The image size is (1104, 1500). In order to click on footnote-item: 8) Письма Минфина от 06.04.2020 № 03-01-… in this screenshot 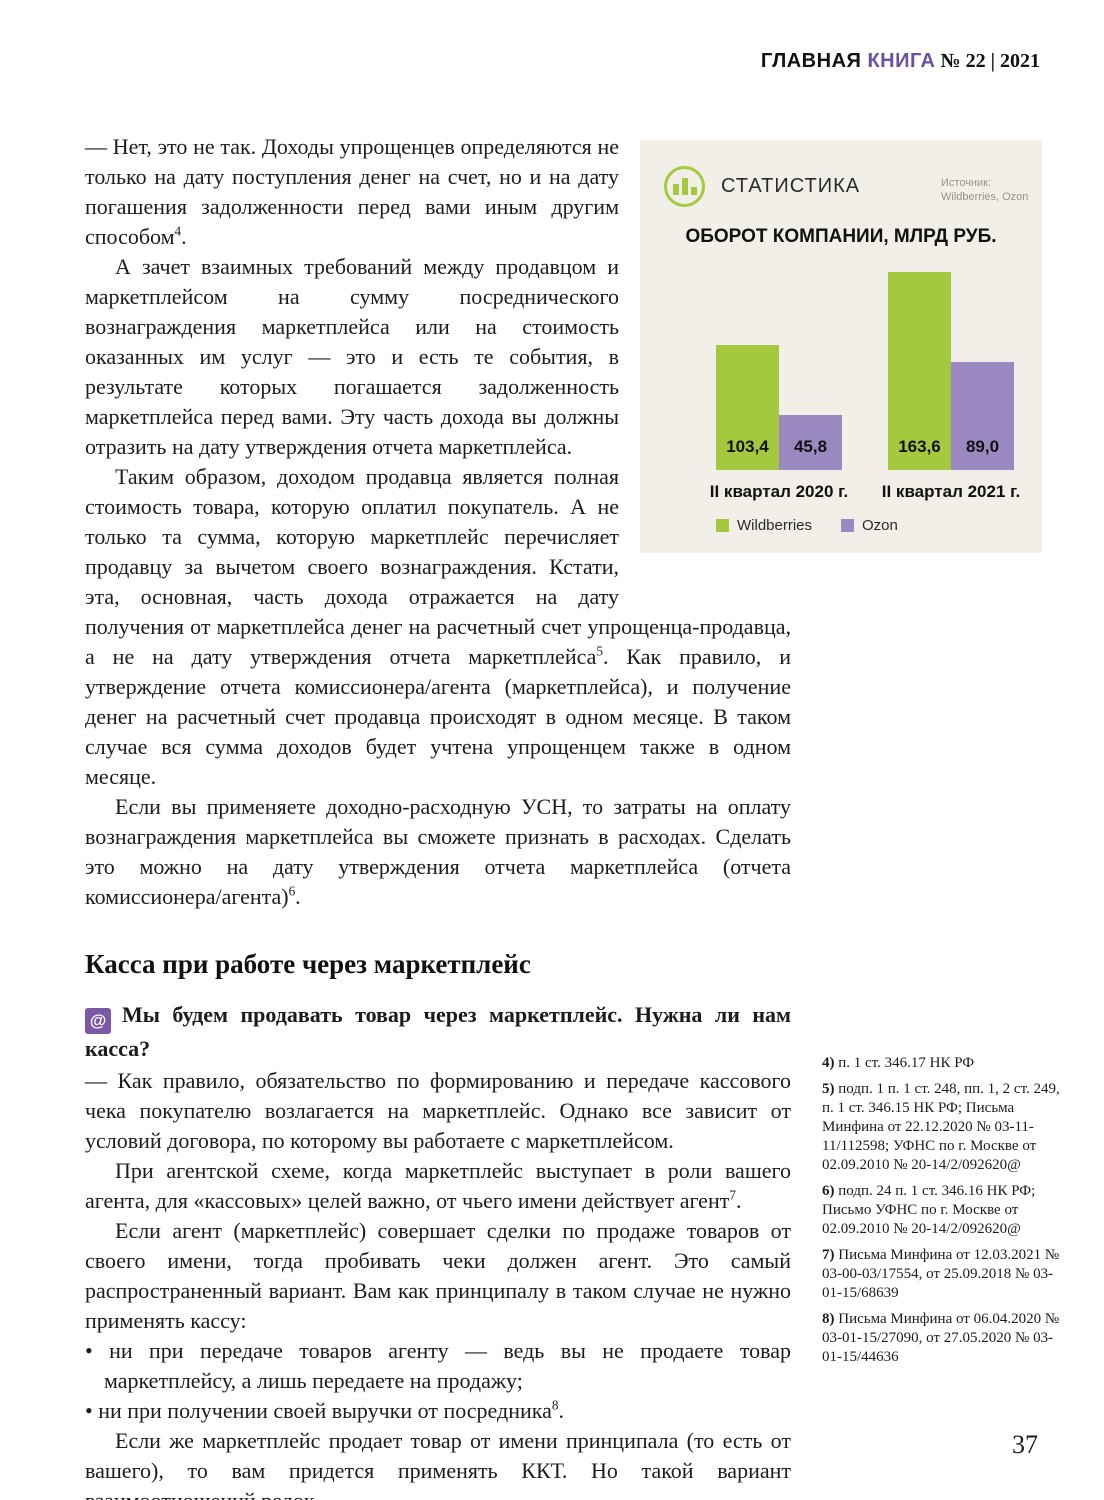, I will do `click(942, 1338)`.